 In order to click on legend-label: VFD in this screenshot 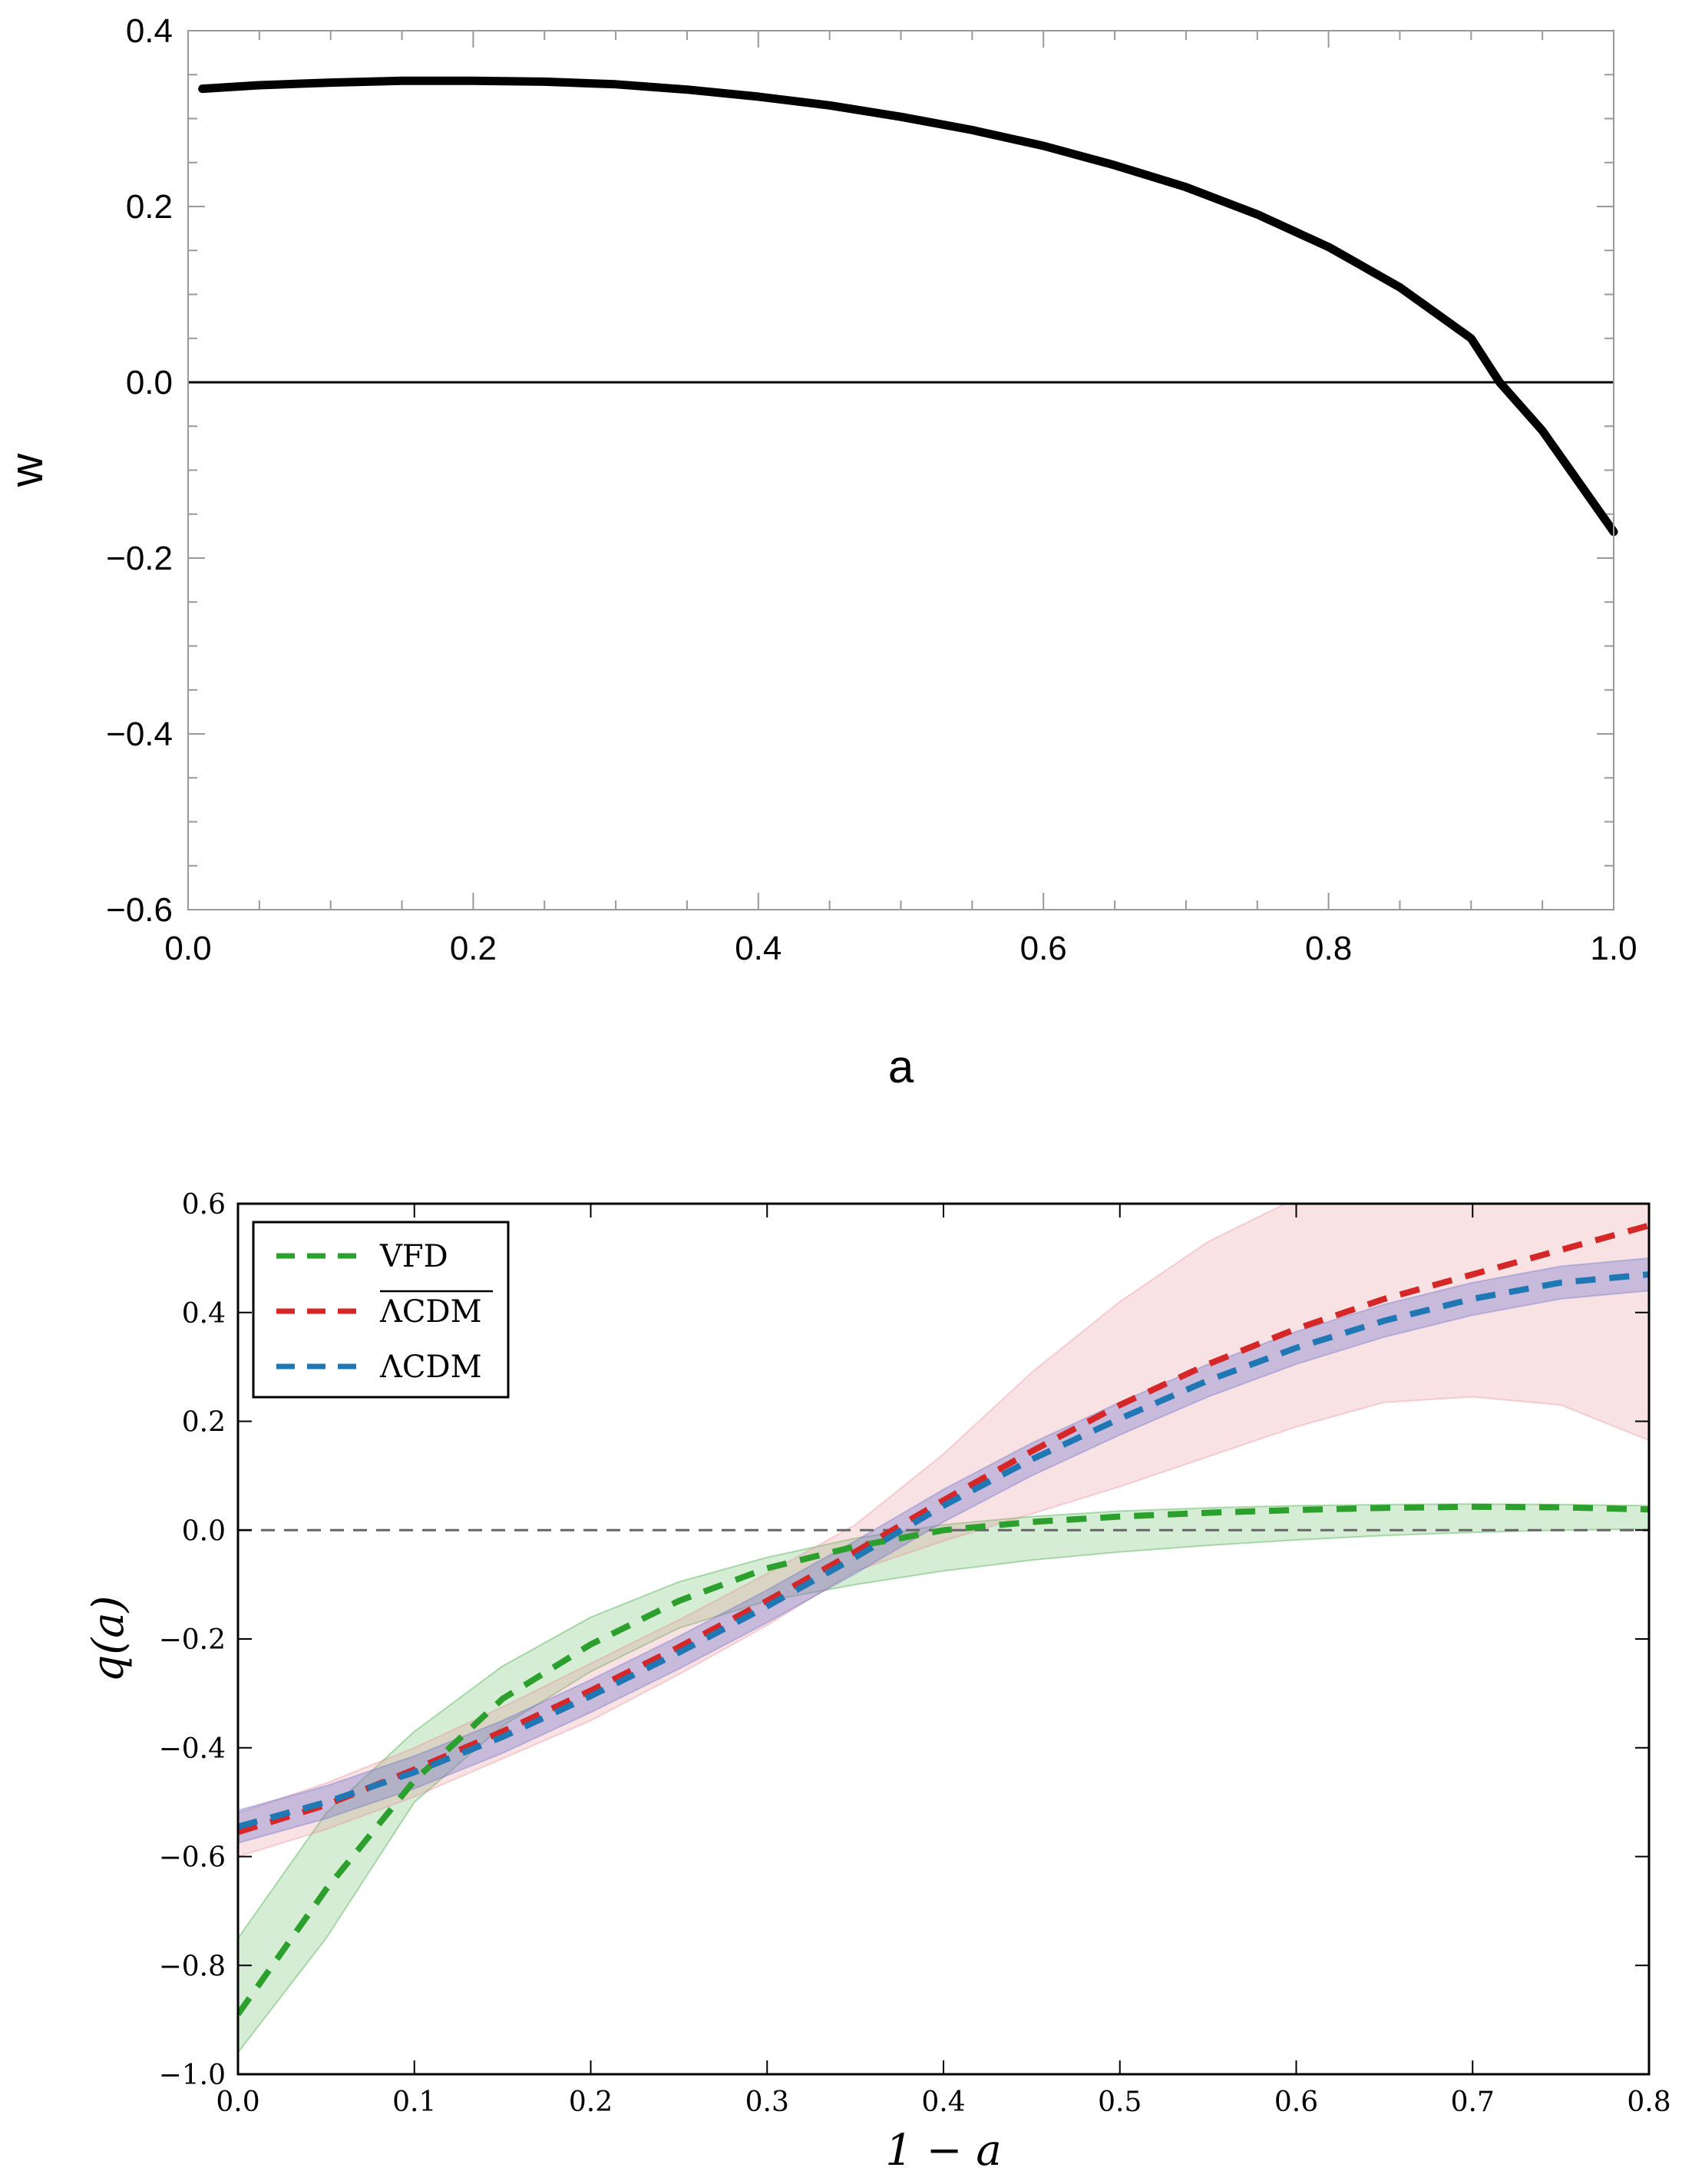, I will do `click(413, 1256)`.